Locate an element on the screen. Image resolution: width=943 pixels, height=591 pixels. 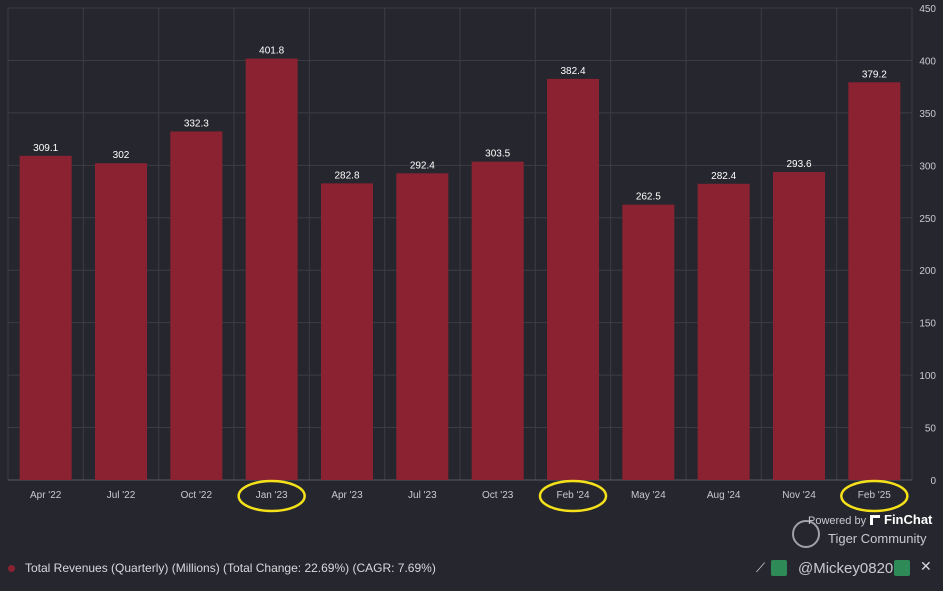
brand-block: Powered by FinChat Tiger Community is located at coordinates (865, 532).